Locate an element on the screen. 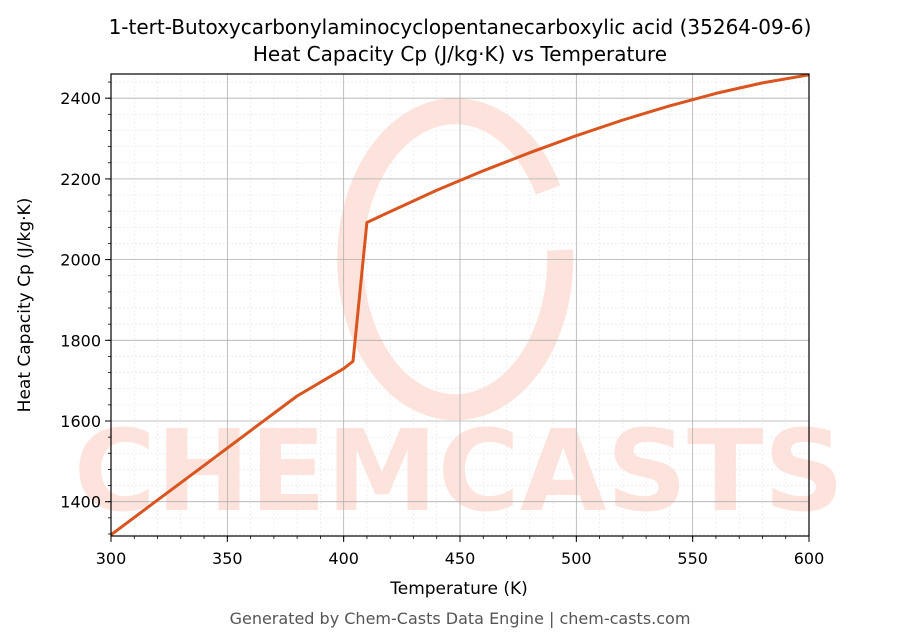 The width and height of the screenshot is (914, 644). x-tick-label: 550 is located at coordinates (692, 558).